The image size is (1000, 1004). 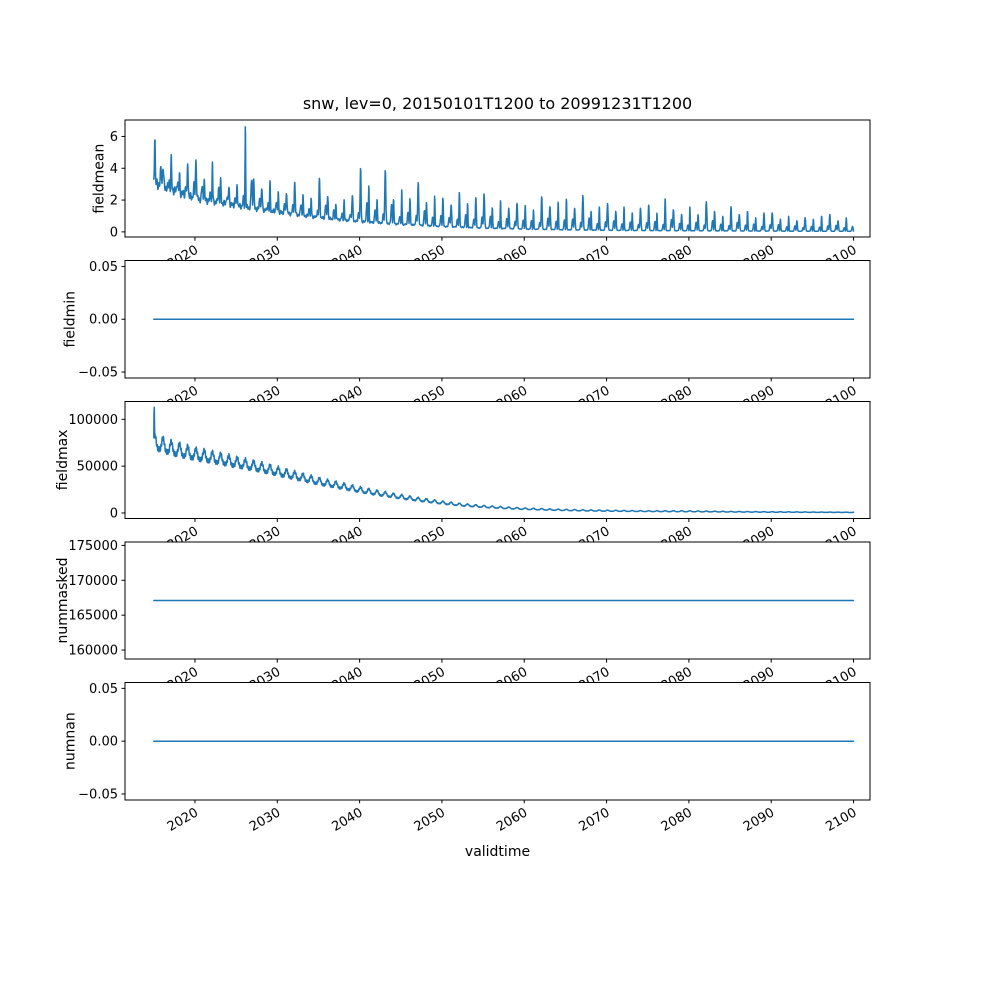 I want to click on x-tick-label-numnan: 2060, so click(x=512, y=820).